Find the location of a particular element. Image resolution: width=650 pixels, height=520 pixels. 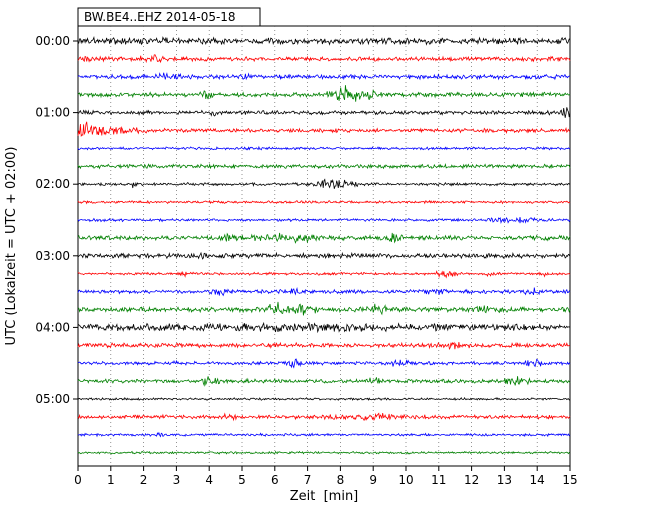

hour-label: 04:00 is located at coordinates (52, 327).